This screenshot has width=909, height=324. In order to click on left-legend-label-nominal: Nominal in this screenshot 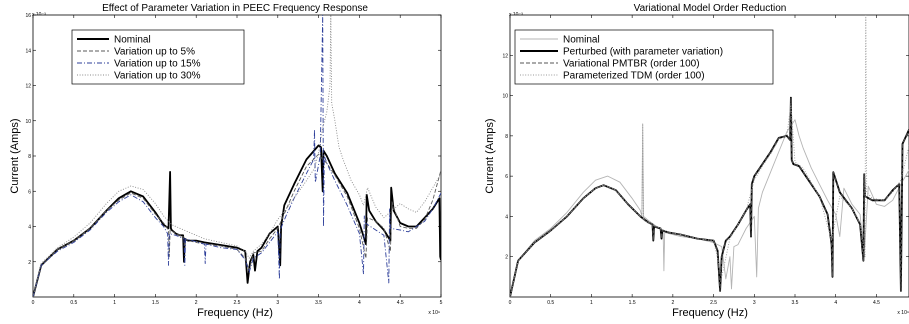, I will do `click(132, 40)`.